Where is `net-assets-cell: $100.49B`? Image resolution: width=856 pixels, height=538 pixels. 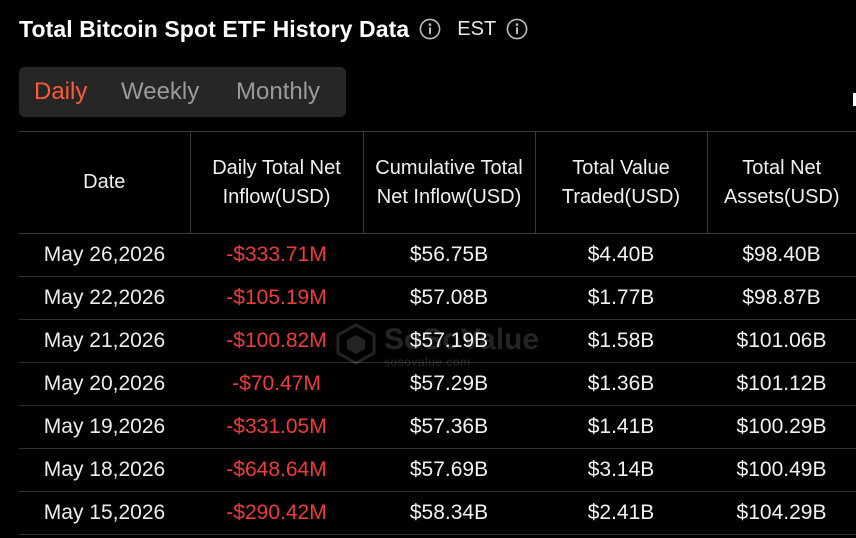
net-assets-cell: $100.49B is located at coordinates (781, 470).